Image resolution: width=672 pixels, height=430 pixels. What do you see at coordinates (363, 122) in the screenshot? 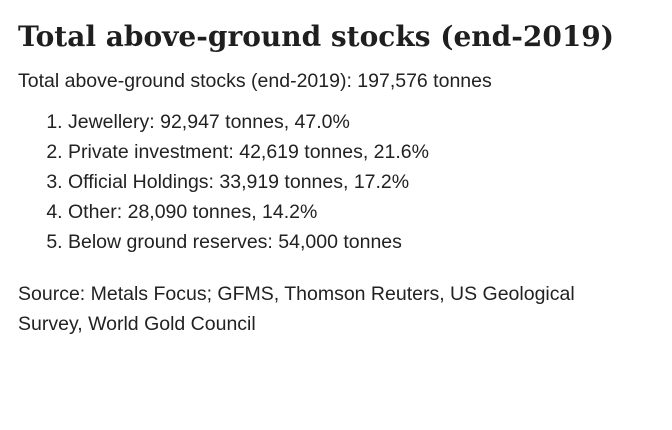
I see `list-item-jewellery: Jewellery: 92,947 tonnes, 47.0%` at bounding box center [363, 122].